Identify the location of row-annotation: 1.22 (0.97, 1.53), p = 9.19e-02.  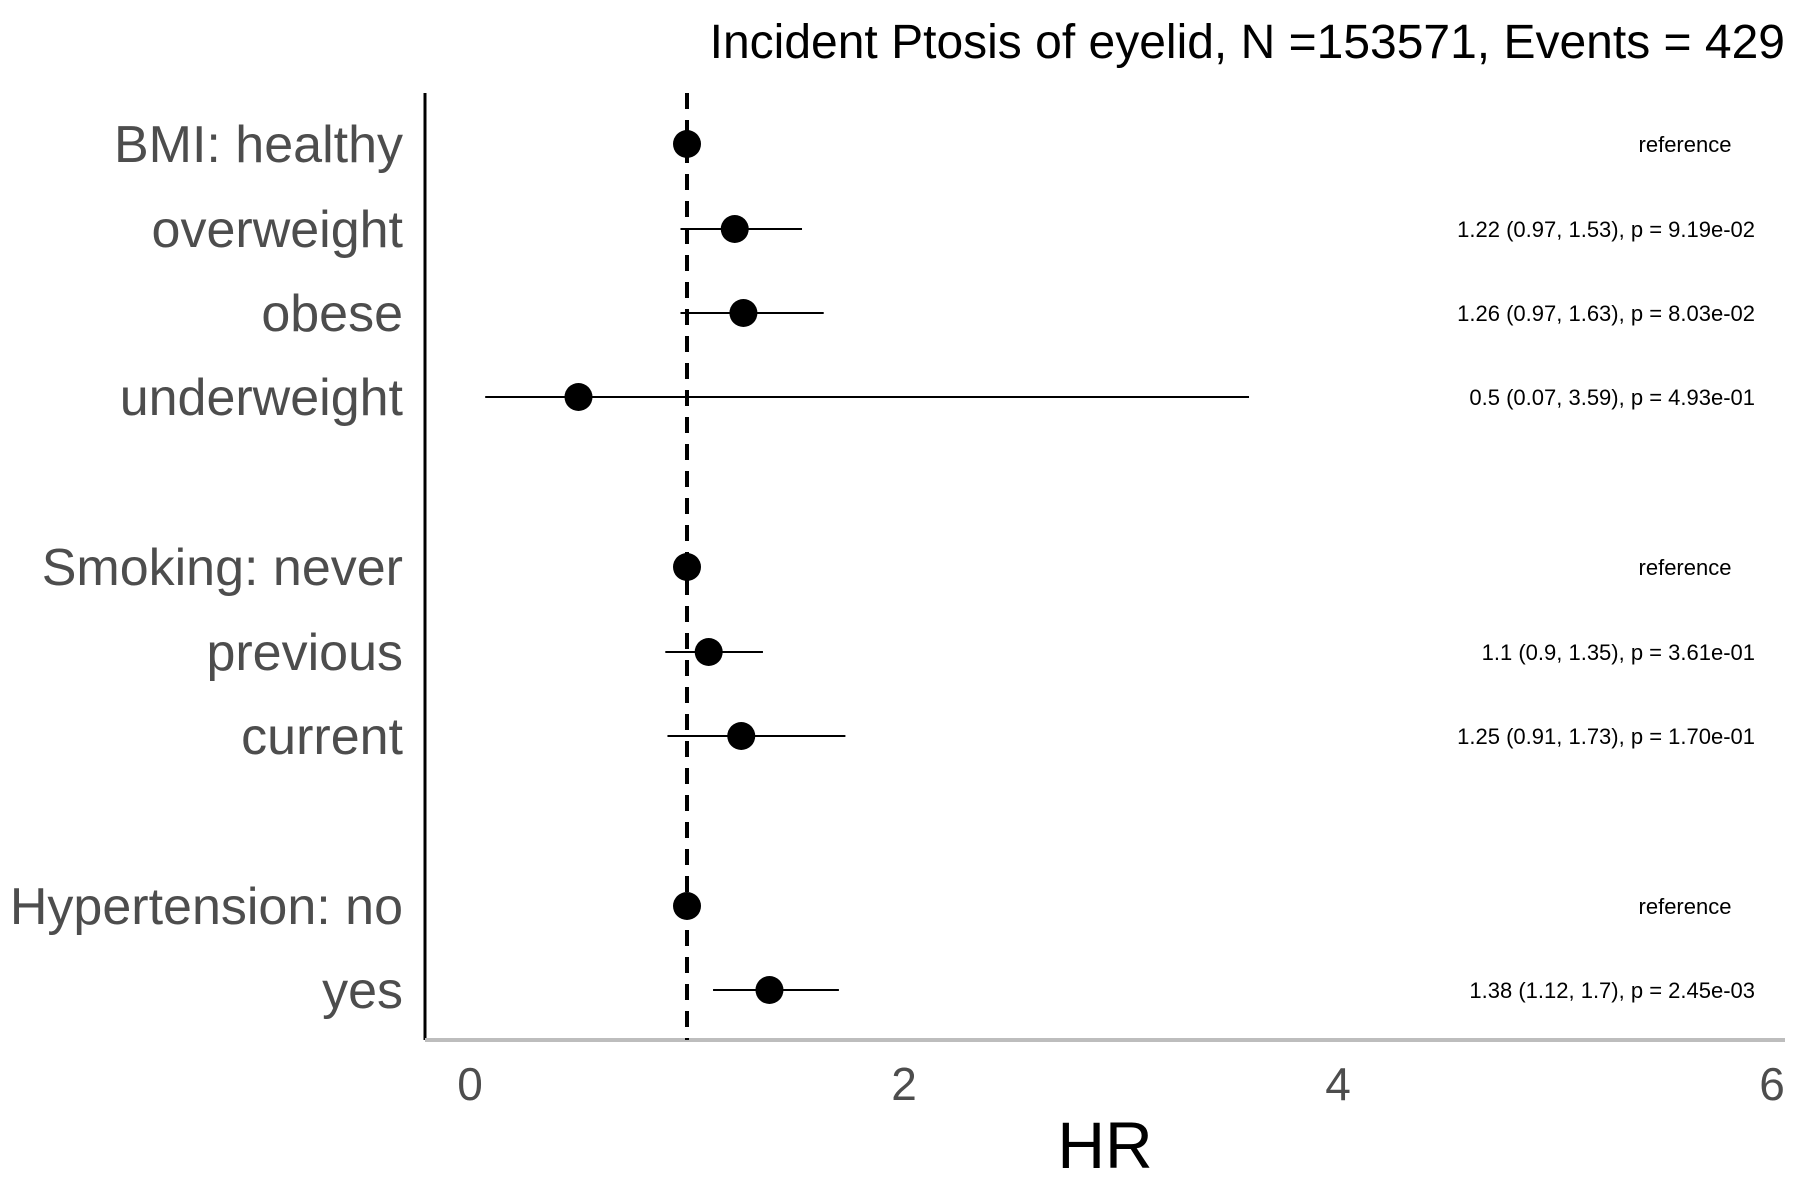
(1606, 229).